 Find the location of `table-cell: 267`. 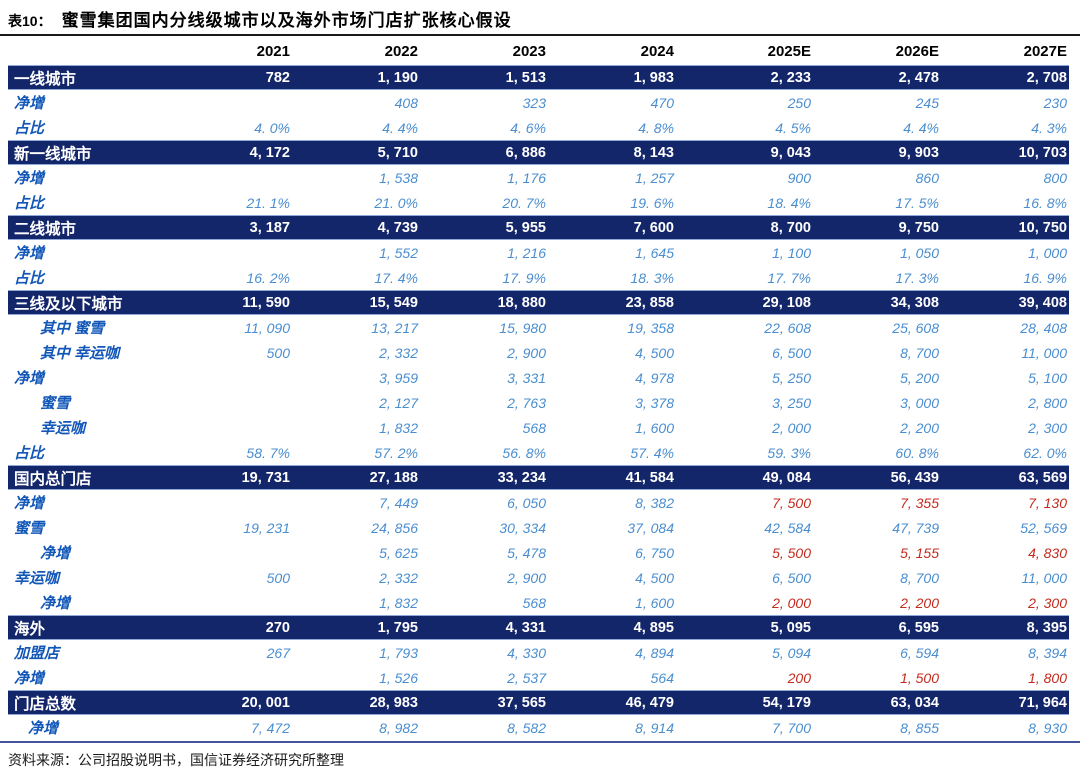

table-cell: 267 is located at coordinates (278, 652).